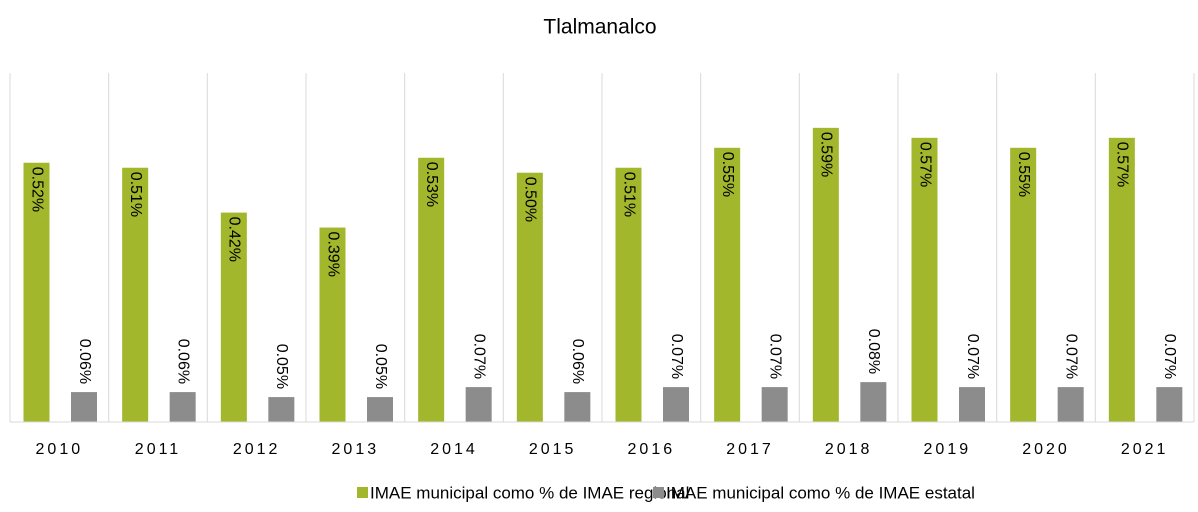  What do you see at coordinates (599, 27) in the screenshot?
I see `chart-title: Tlalmanalco` at bounding box center [599, 27].